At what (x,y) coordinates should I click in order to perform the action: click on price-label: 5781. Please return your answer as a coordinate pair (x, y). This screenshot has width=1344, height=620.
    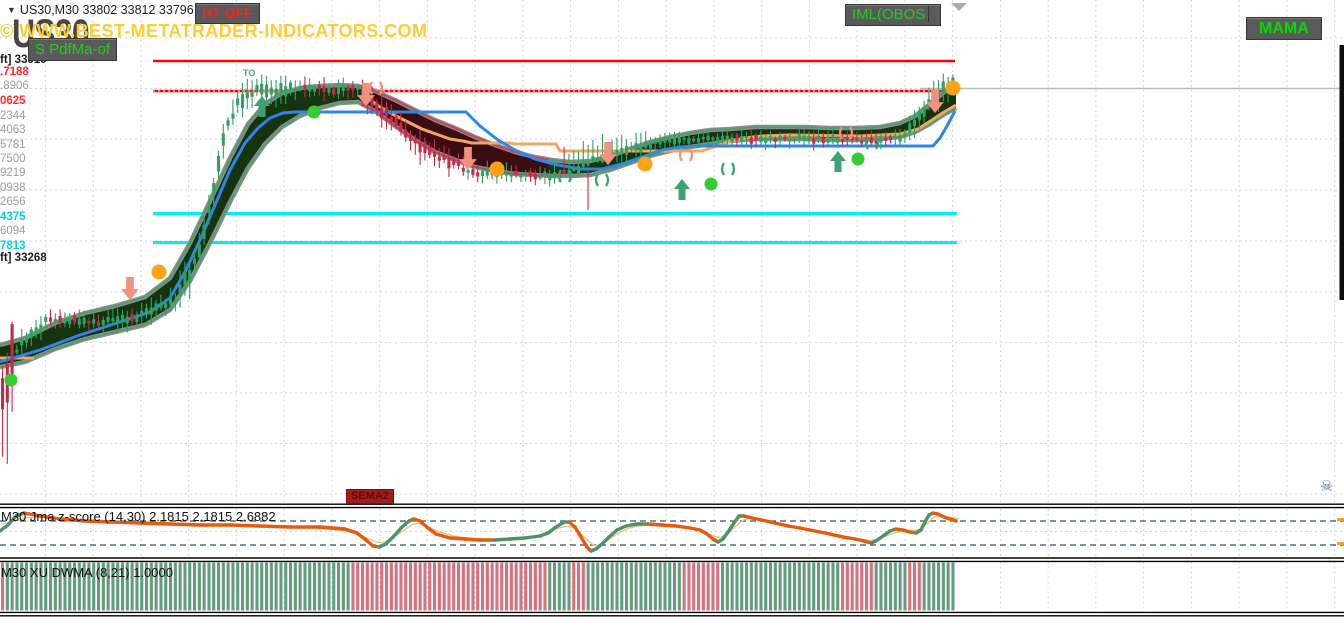
    Looking at the image, I should click on (13, 145).